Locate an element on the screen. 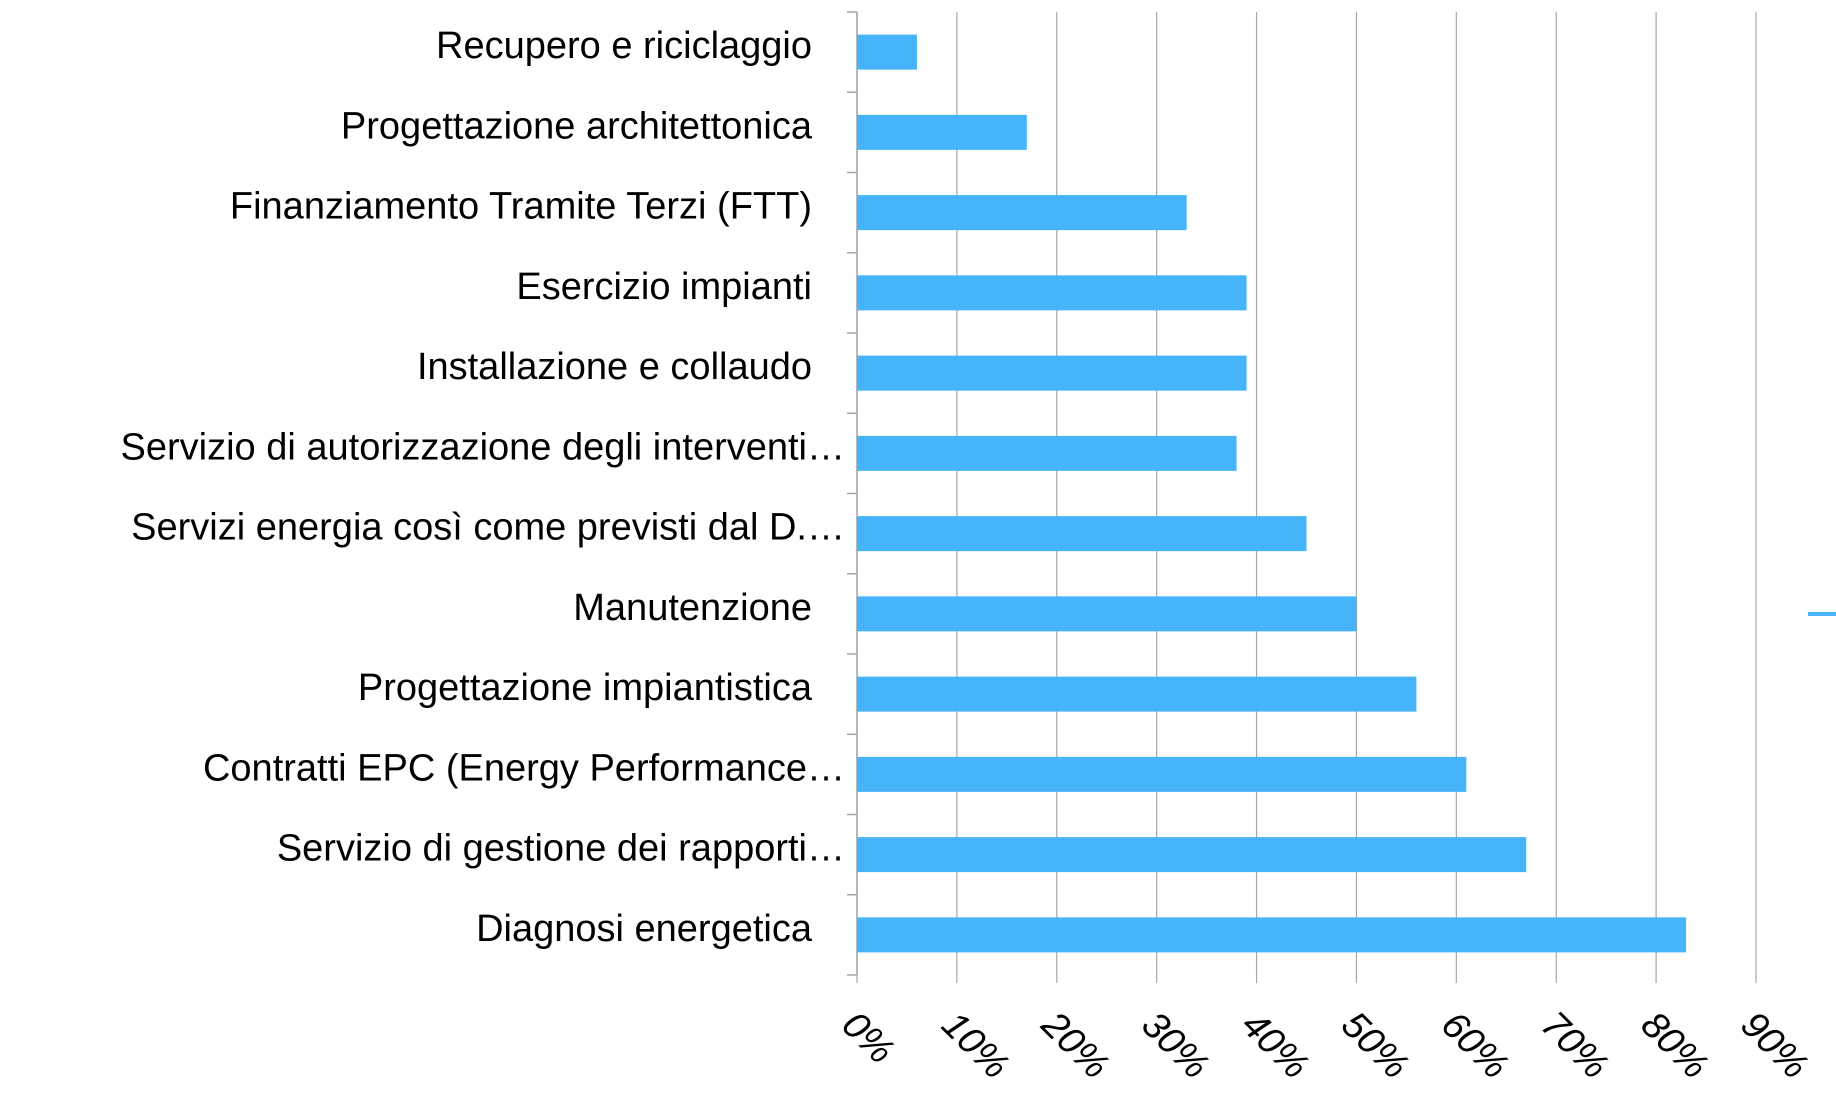  x-tick-label: 90% is located at coordinates (1774, 1045).